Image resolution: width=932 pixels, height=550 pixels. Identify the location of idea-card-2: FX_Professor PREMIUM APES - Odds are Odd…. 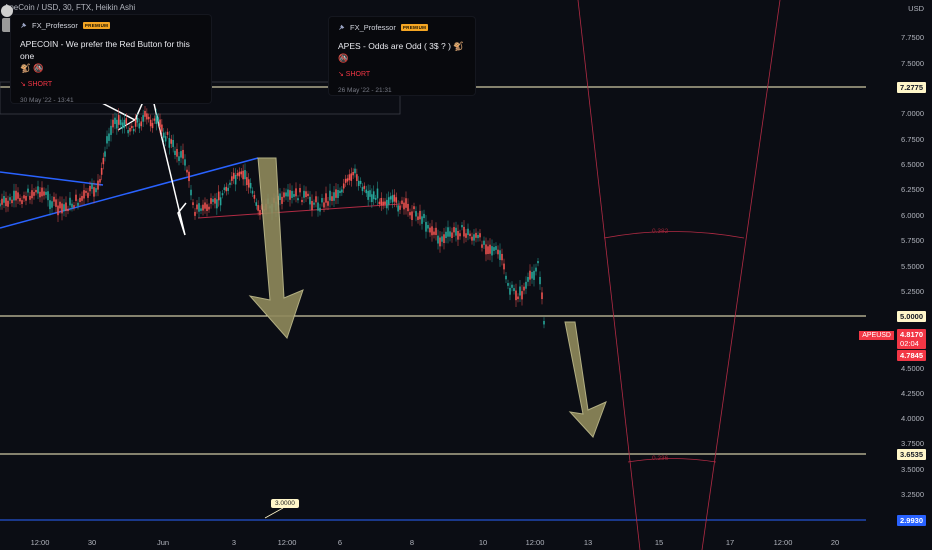
(402, 56).